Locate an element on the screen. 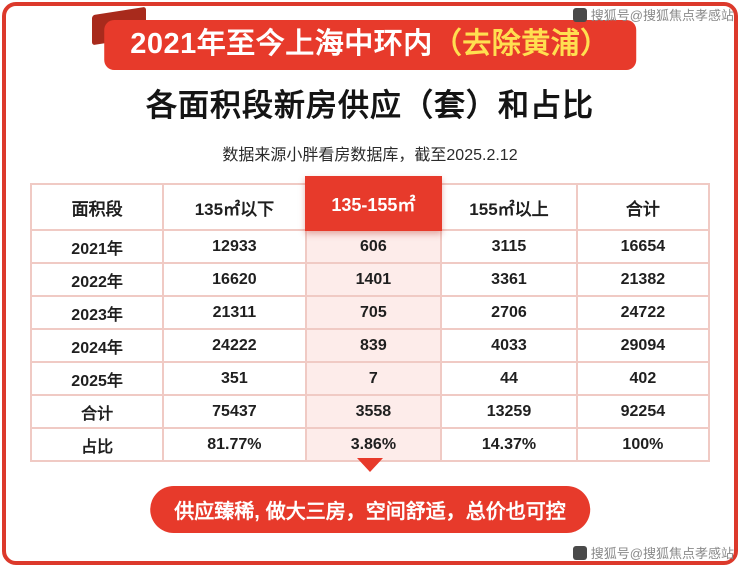 The image size is (740, 567). table-cell: 3361 is located at coordinates (509, 279).